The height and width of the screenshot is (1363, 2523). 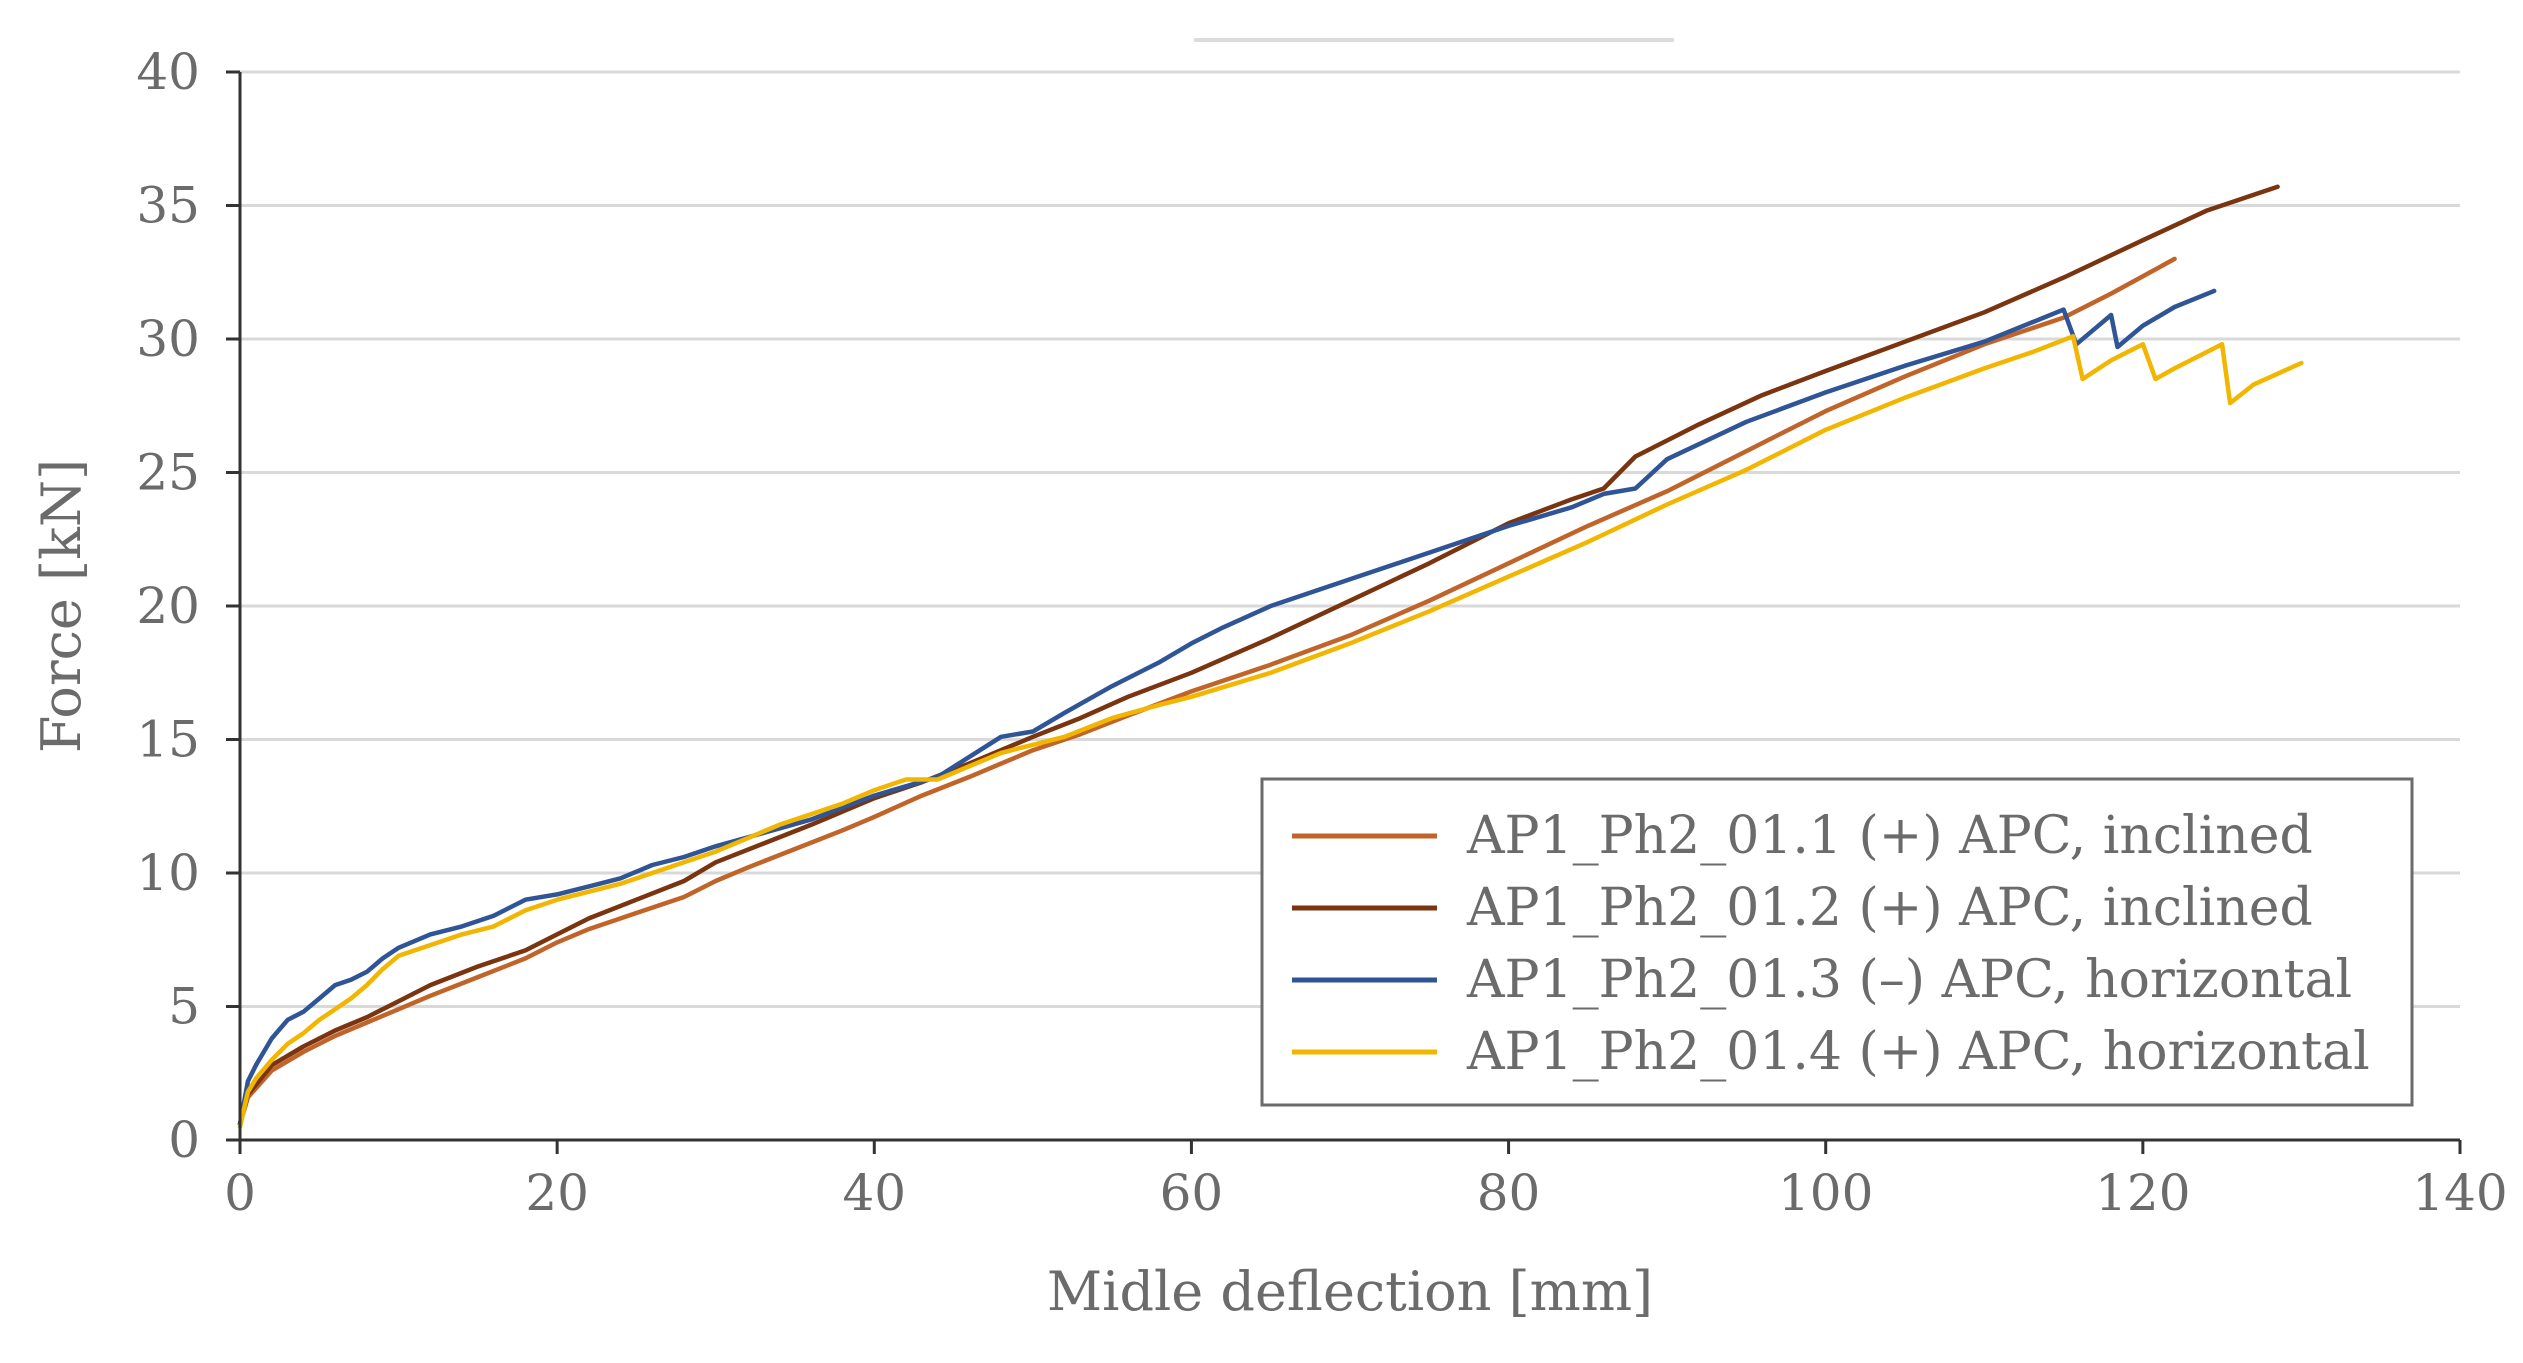 What do you see at coordinates (2142, 1193) in the screenshot?
I see `x-tick-label: 120` at bounding box center [2142, 1193].